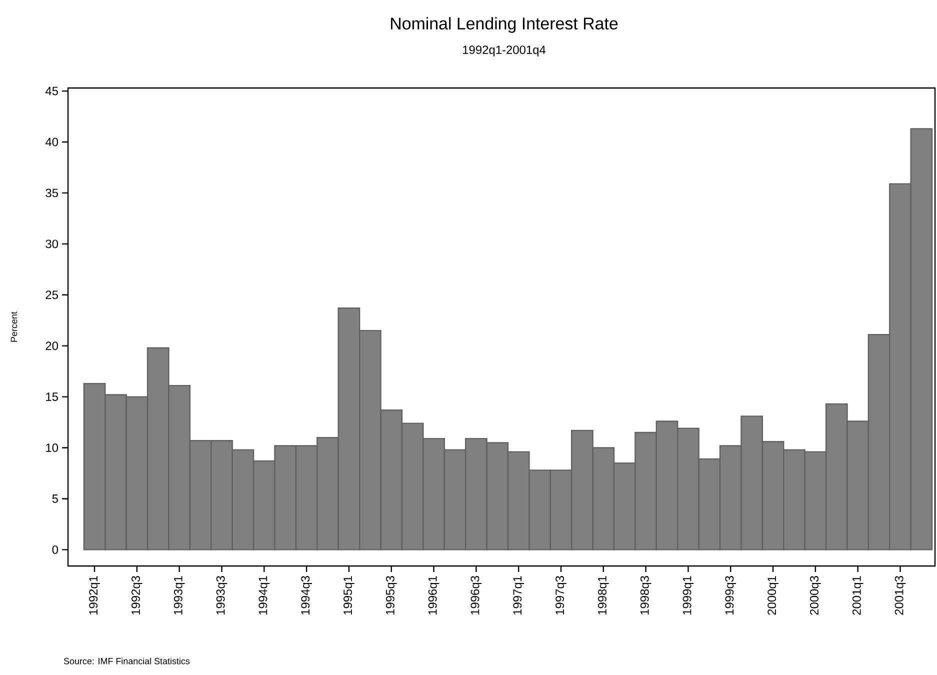  What do you see at coordinates (561, 595) in the screenshot?
I see `x-tick-label: 1997q3` at bounding box center [561, 595].